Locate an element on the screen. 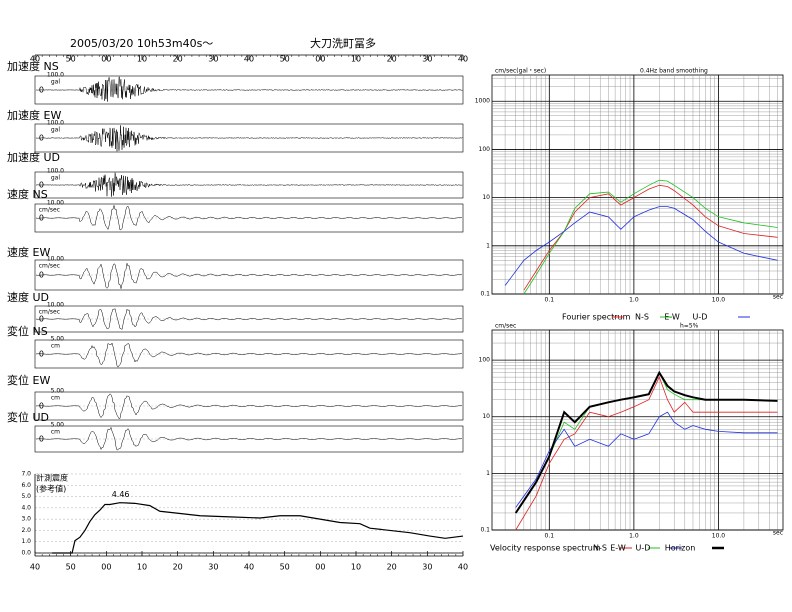  y-tick-label: 5.0 is located at coordinates (26, 496).